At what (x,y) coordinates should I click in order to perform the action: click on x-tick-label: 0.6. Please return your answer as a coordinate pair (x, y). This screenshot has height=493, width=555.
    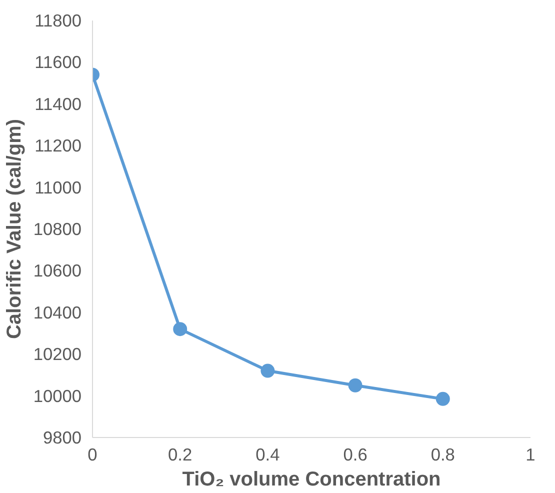
    Looking at the image, I should click on (355, 454).